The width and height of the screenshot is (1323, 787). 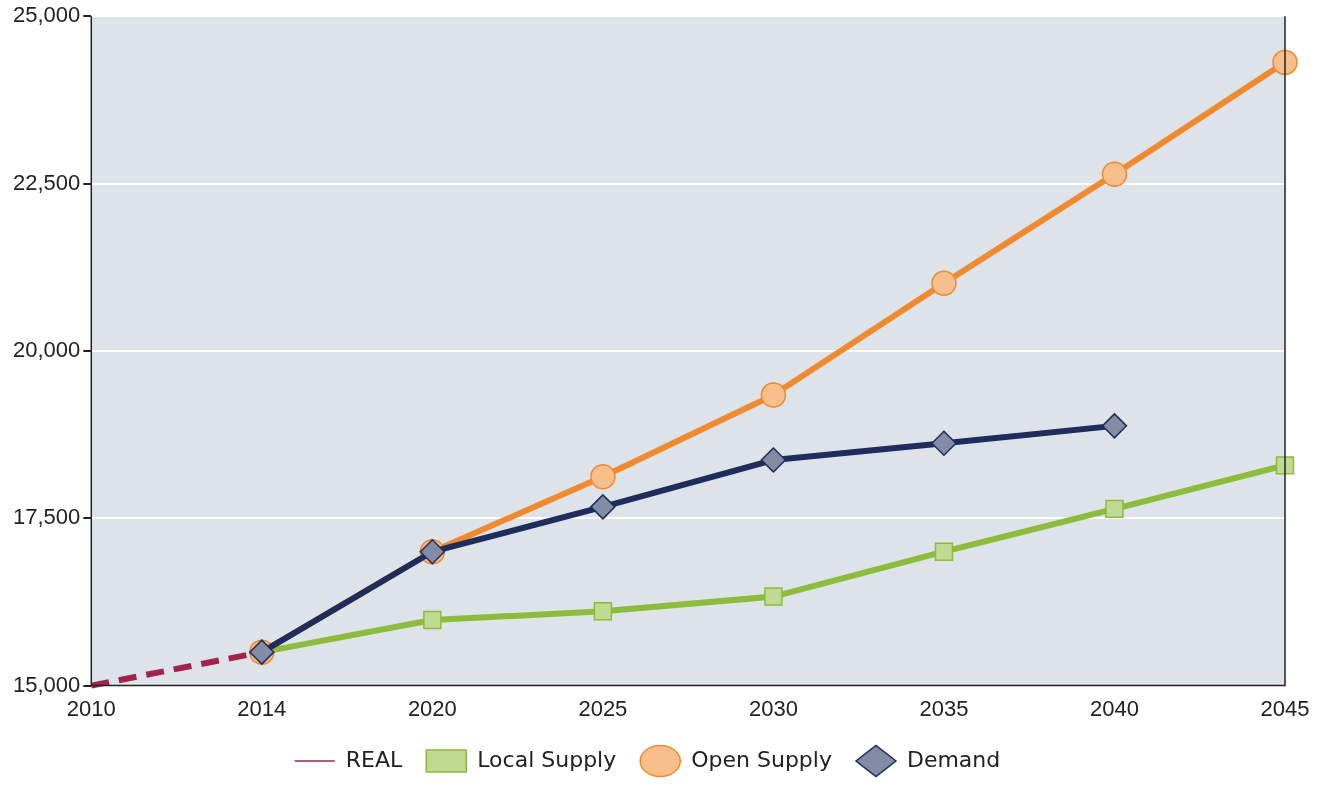 What do you see at coordinates (1114, 708) in the screenshot?
I see `x-tick-label: 2040` at bounding box center [1114, 708].